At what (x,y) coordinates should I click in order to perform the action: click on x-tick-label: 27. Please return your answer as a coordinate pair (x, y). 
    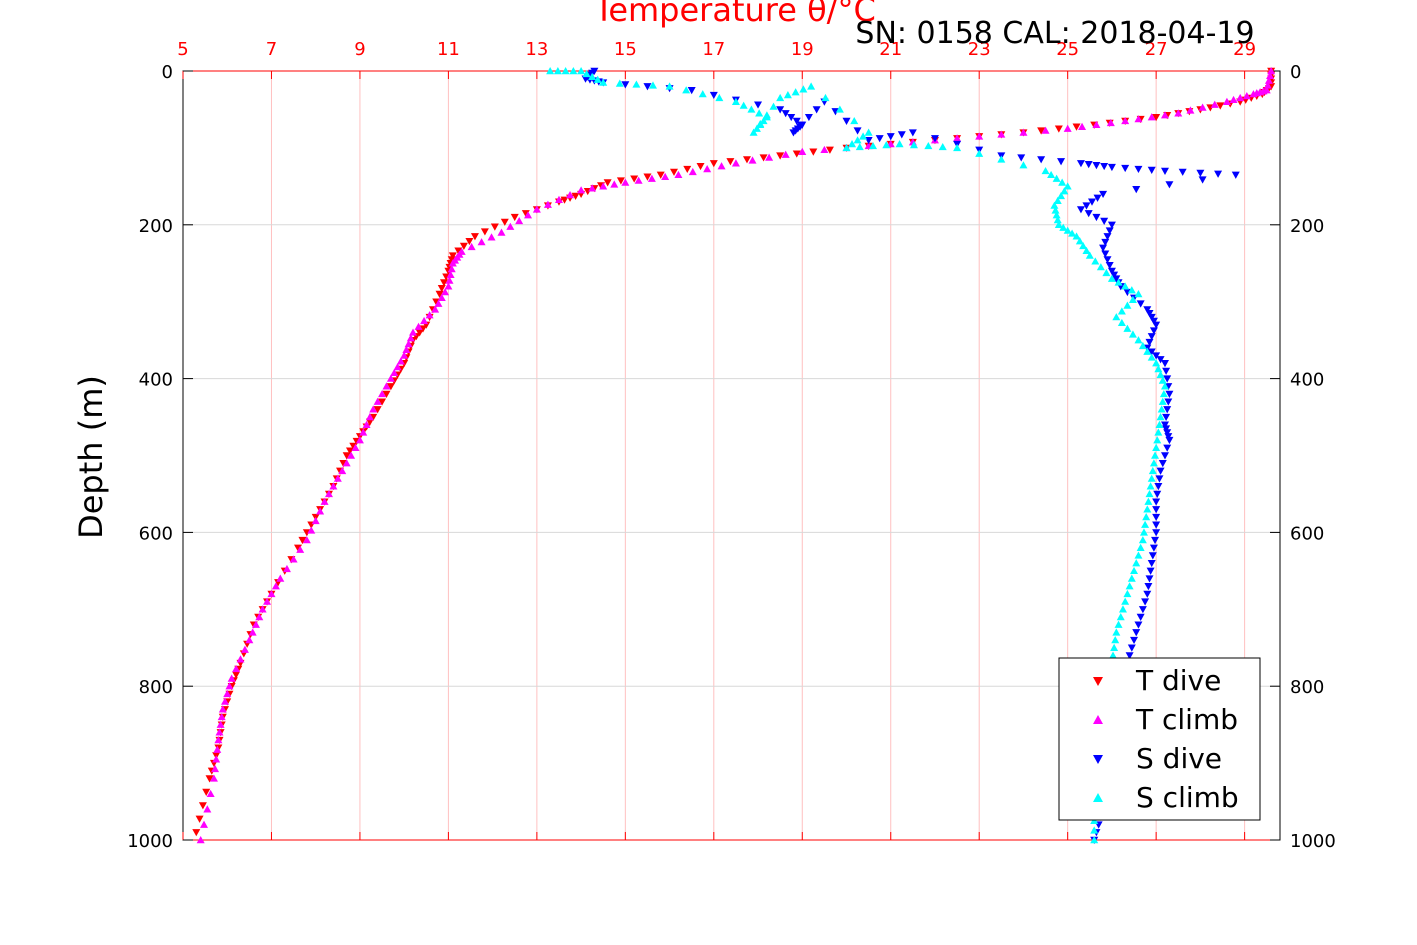
    Looking at the image, I should click on (1156, 49).